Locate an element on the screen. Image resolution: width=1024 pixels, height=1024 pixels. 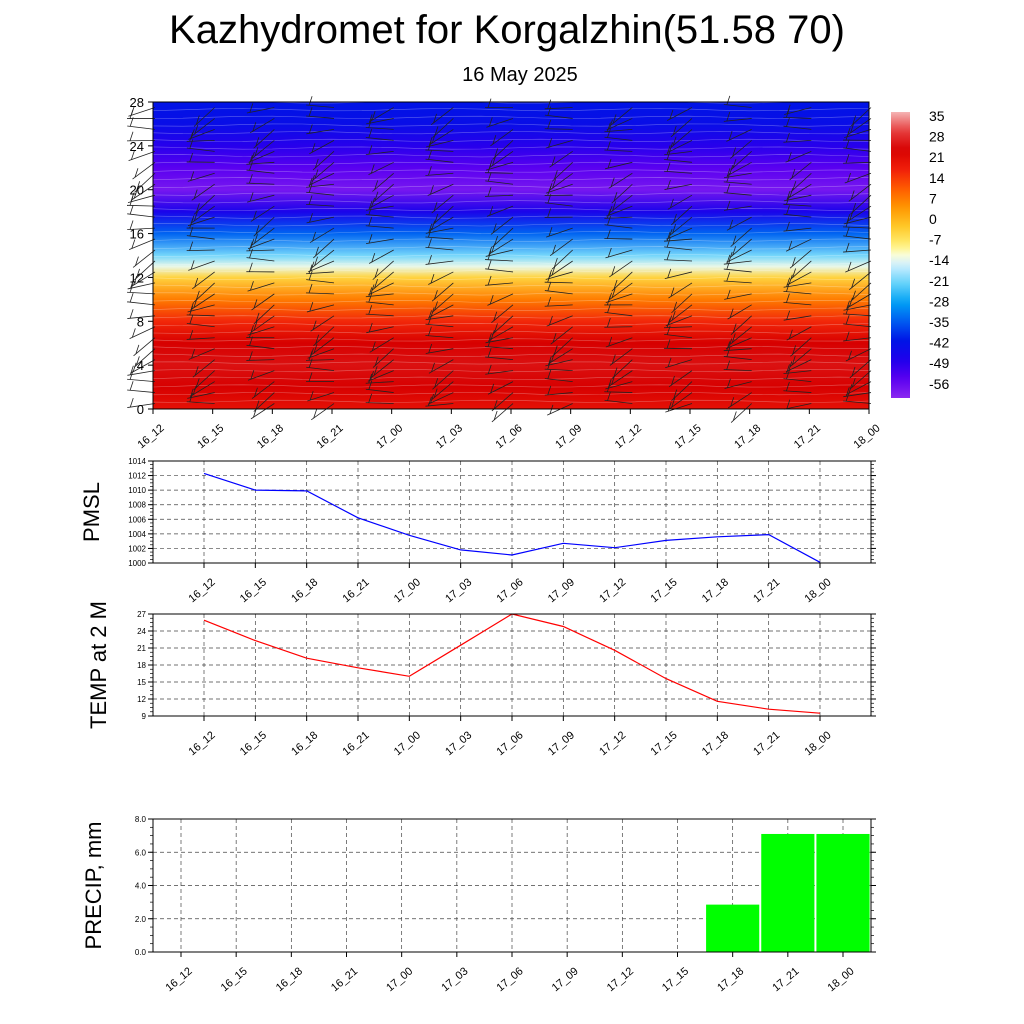
x-tick-label: 17_06 is located at coordinates (509, 979).